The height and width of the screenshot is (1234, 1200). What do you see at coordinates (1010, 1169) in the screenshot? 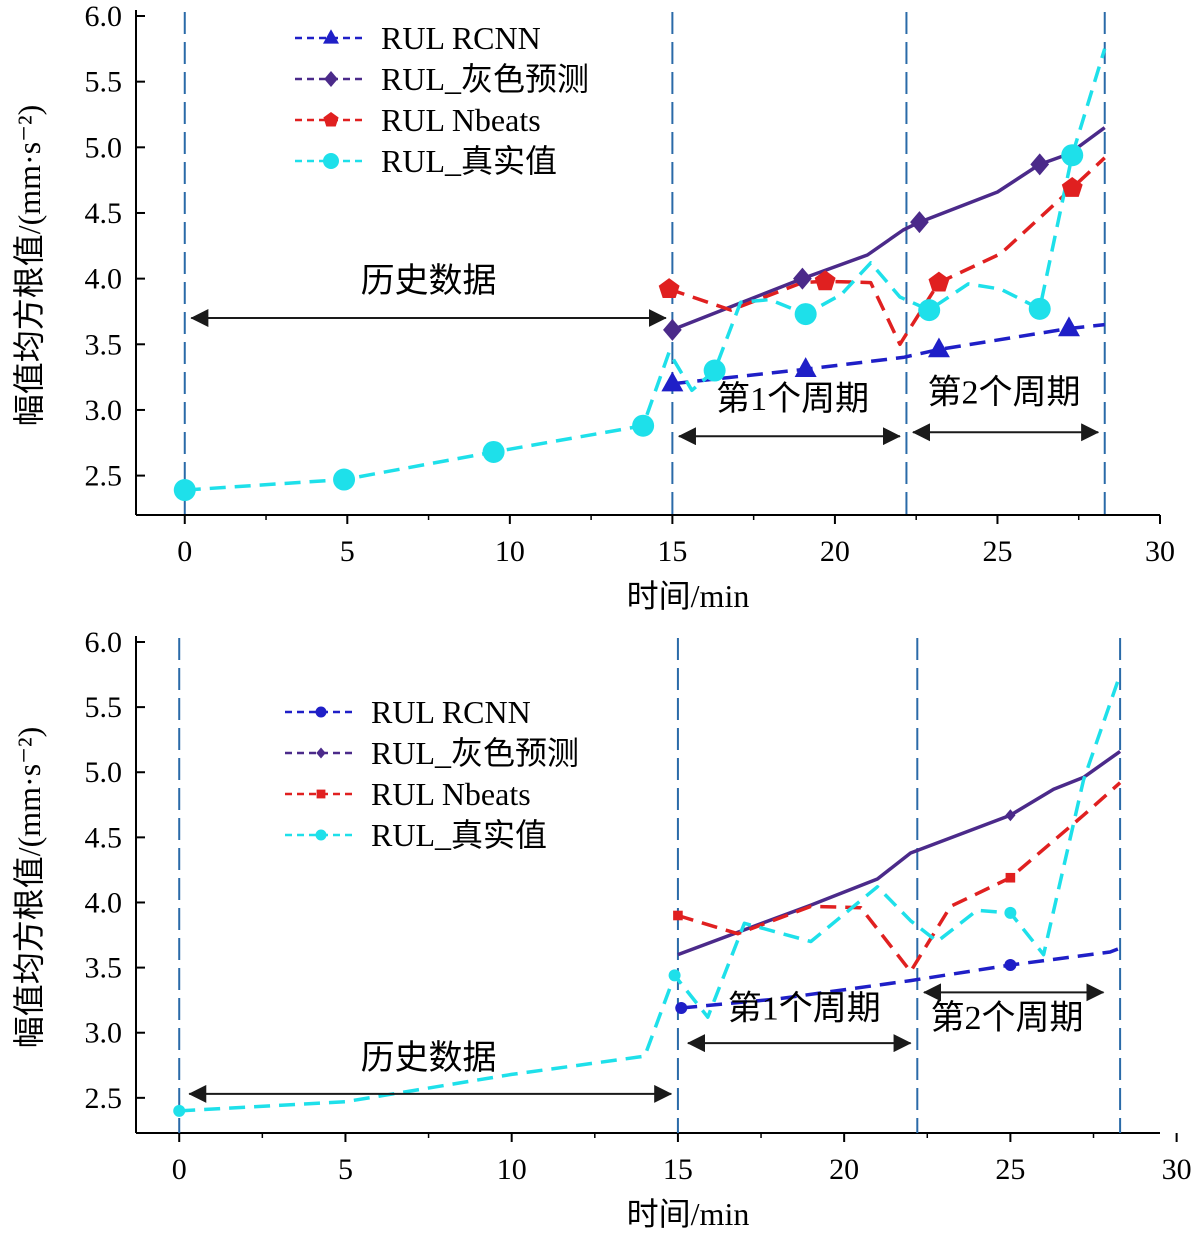
I see `chart2-x-tick-label-5: 25` at bounding box center [1010, 1169].